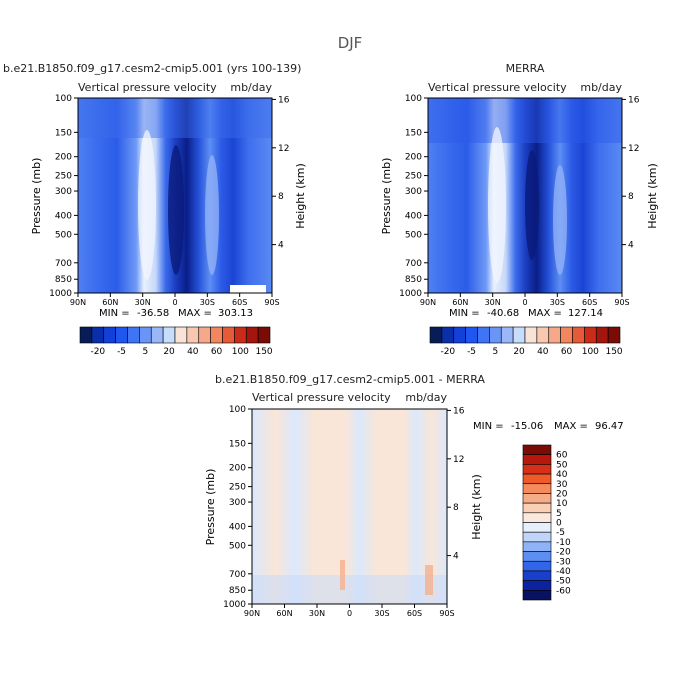 This screenshot has height=700, width=700. Describe the element at coordinates (601, 87) in the screenshot. I see `panel-obs-units: mb/day` at that location.